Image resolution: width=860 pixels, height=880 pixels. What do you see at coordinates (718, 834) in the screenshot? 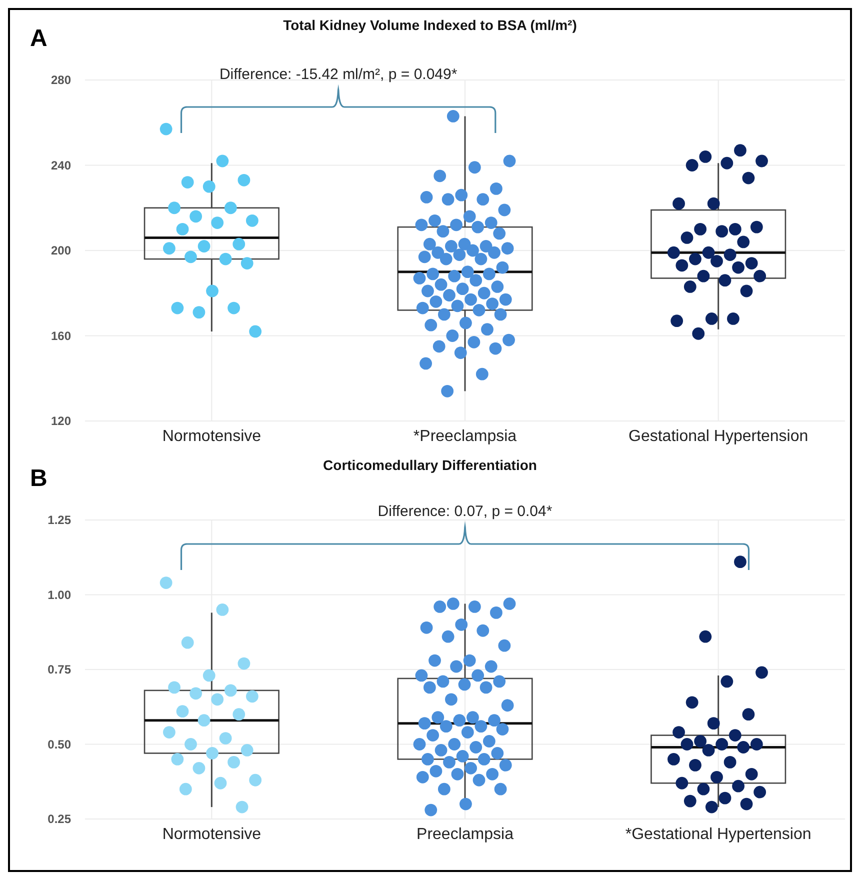
I see `x-tick-label: *Gestational Hypertension` at bounding box center [718, 834].